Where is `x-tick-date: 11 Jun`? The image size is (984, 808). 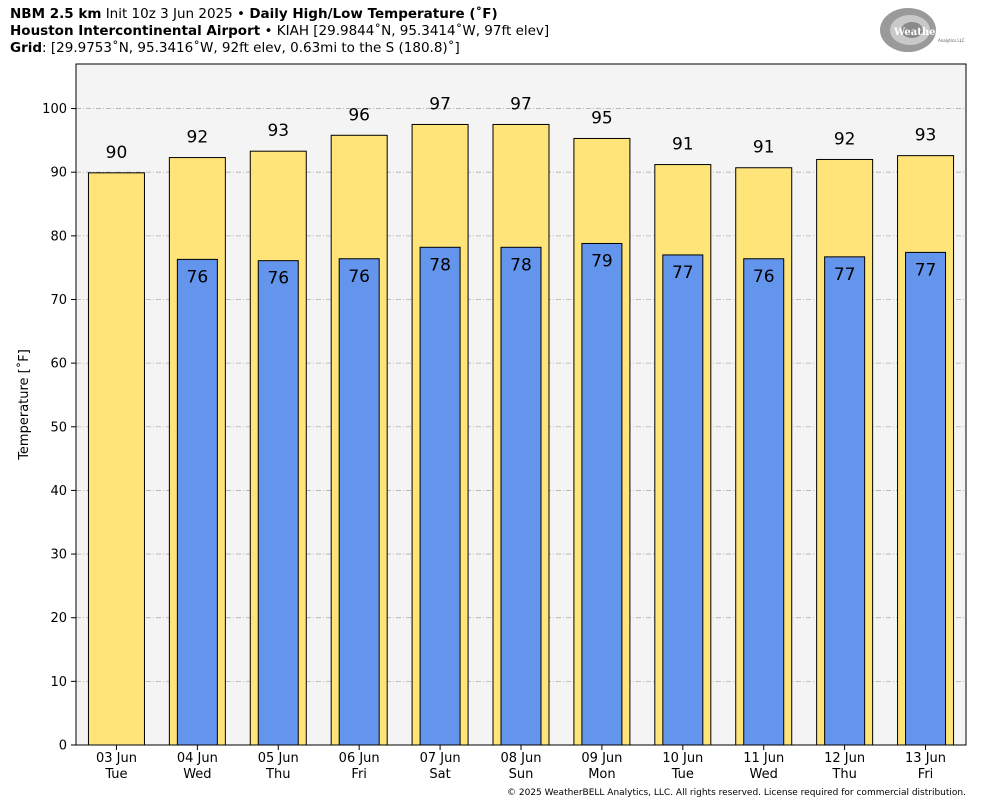 x-tick-date: 11 Jun is located at coordinates (763, 758).